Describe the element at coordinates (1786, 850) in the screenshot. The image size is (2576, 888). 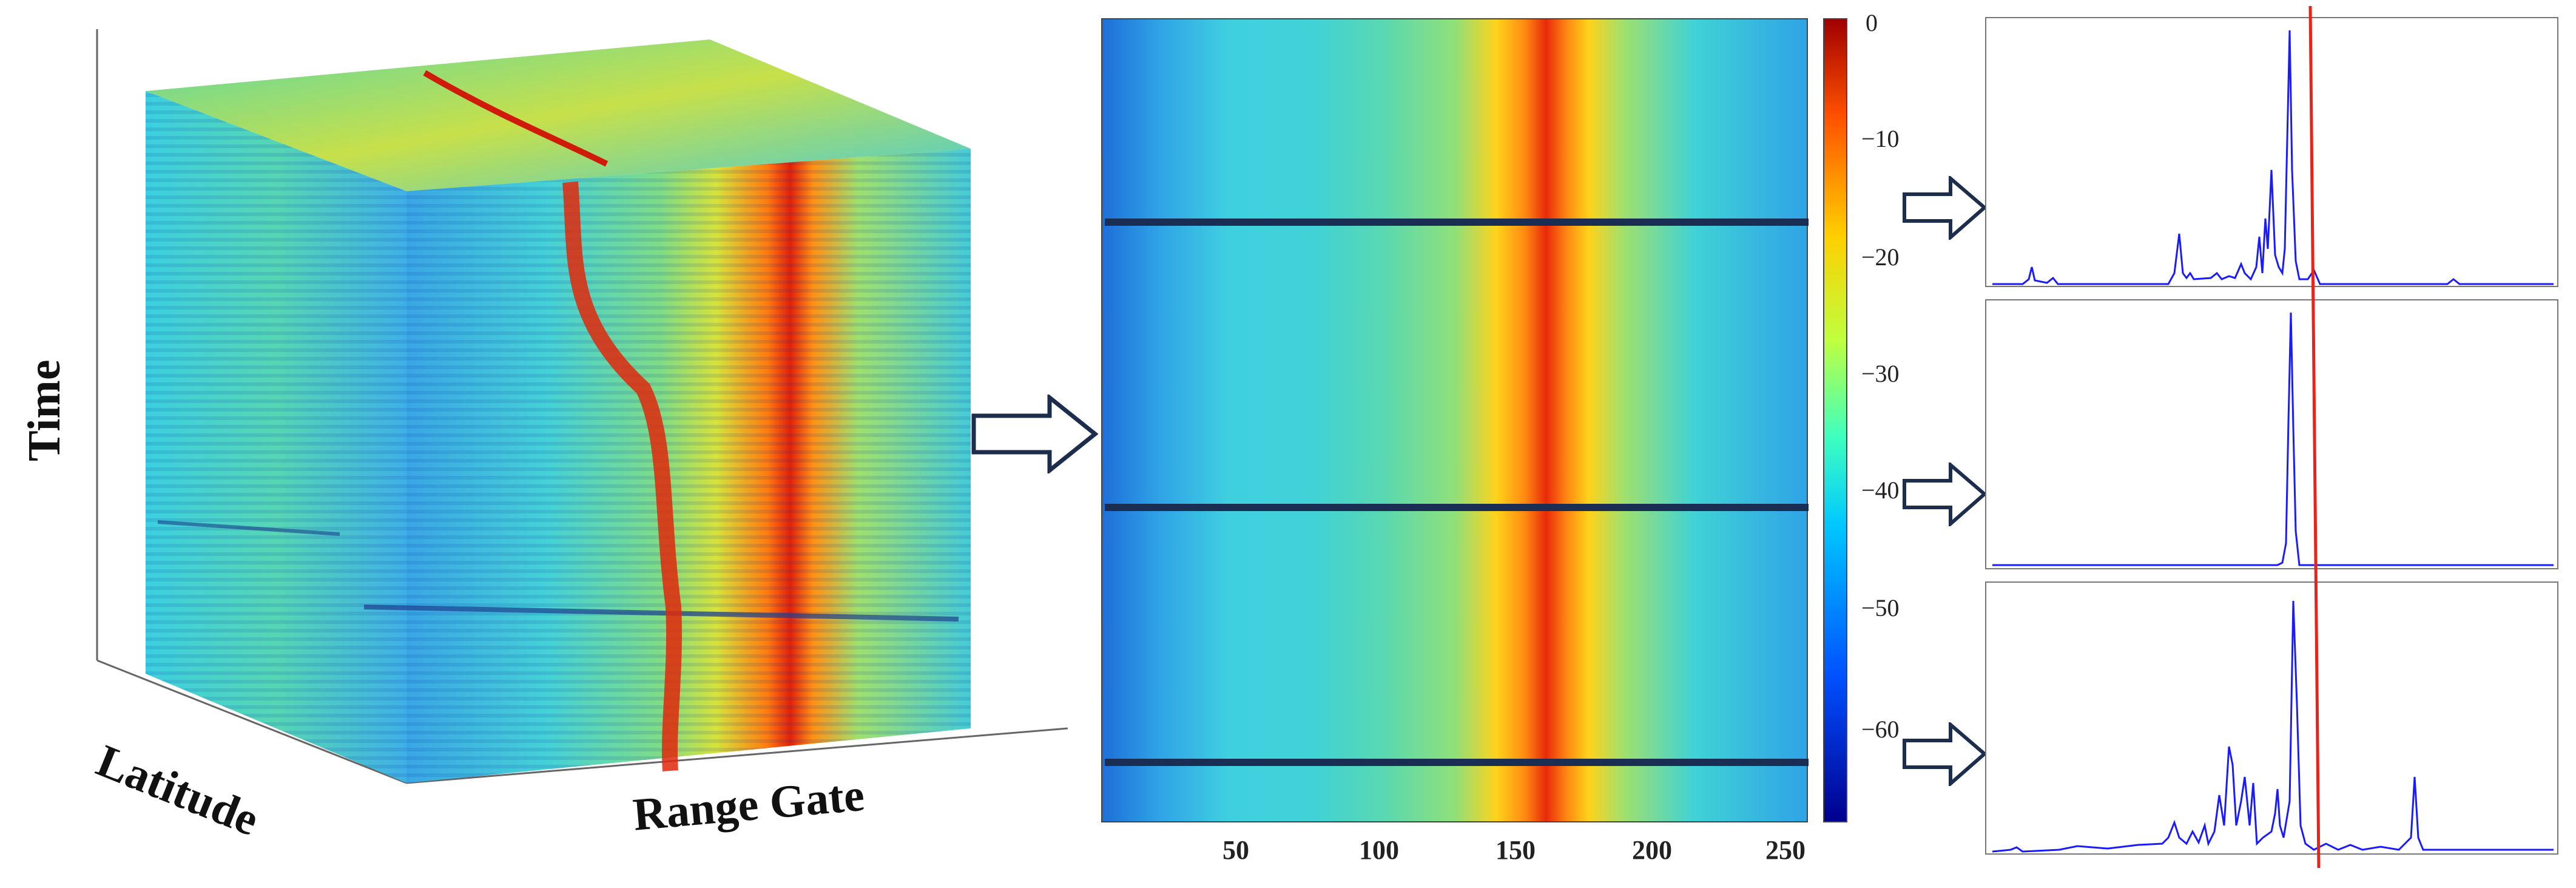
I see `x-tick-label: 250` at that location.